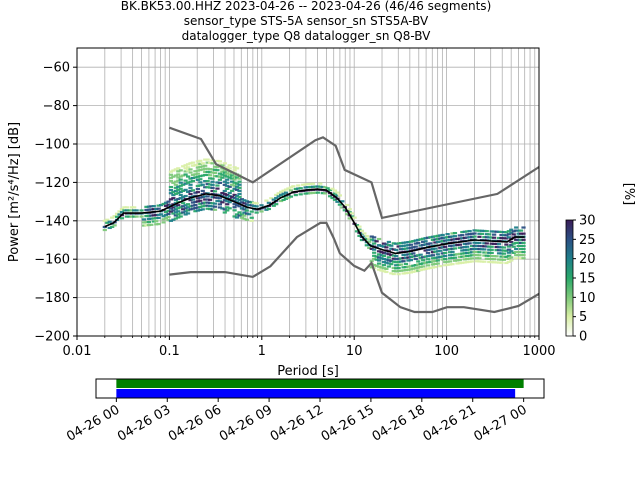  I want to click on chart-subtitle-1: sensor_type STS-5A sensor_sn STS5A-BV, so click(306, 21).